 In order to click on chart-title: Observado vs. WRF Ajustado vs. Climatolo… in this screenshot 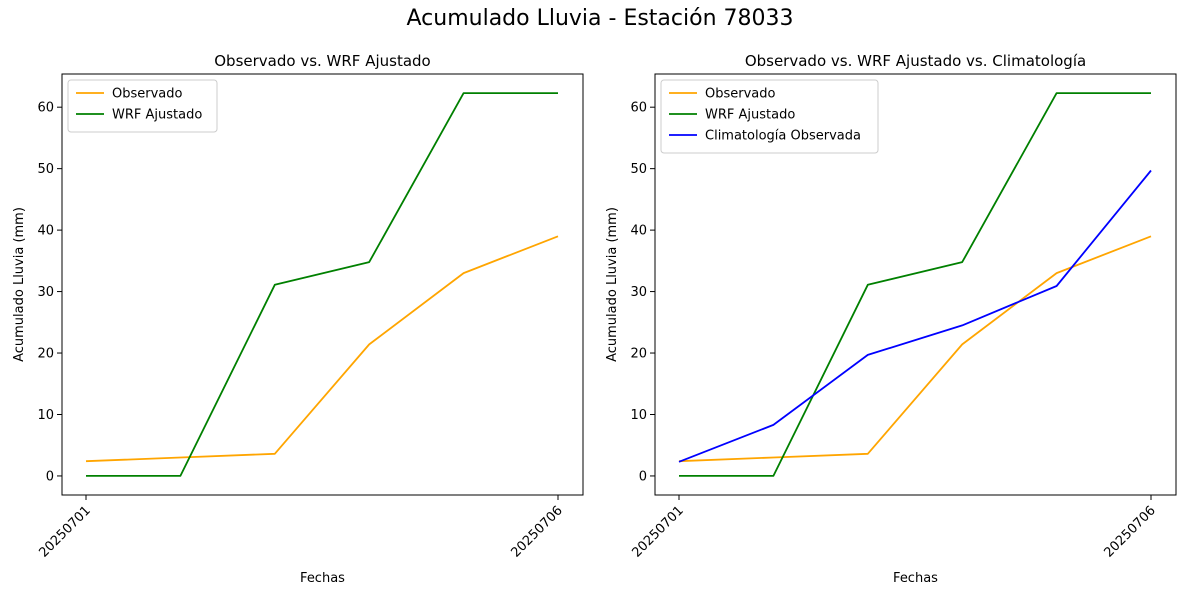, I will do `click(915, 61)`.